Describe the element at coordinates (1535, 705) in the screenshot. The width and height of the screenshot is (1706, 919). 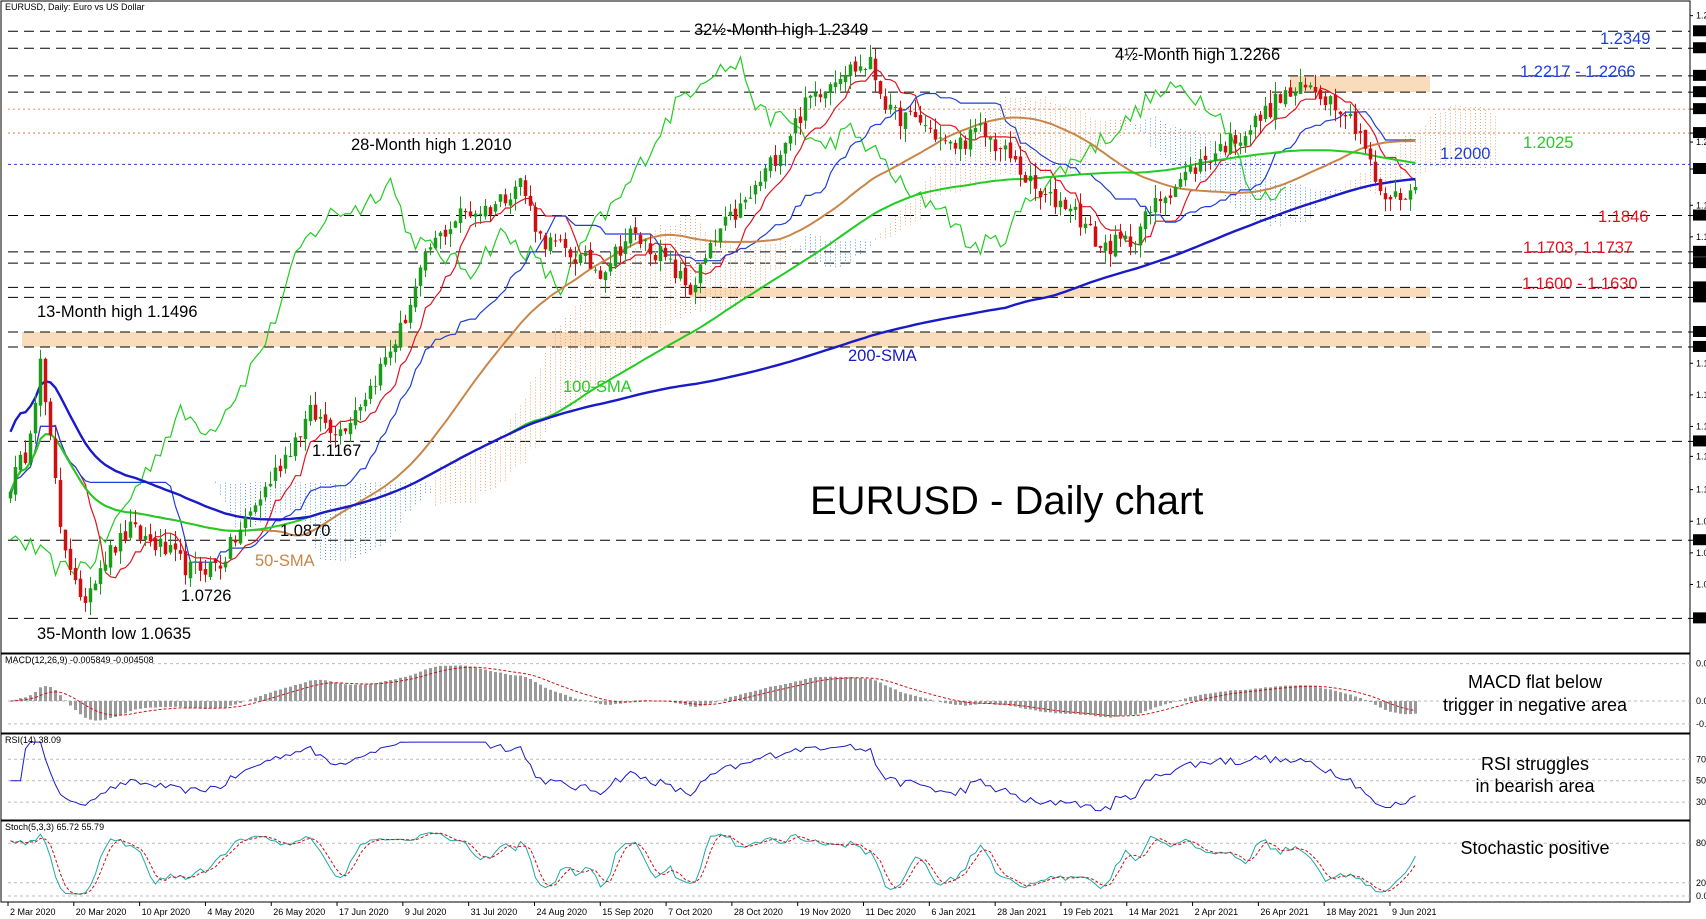
I see `macd-note-line2: trigger in negative area` at that location.